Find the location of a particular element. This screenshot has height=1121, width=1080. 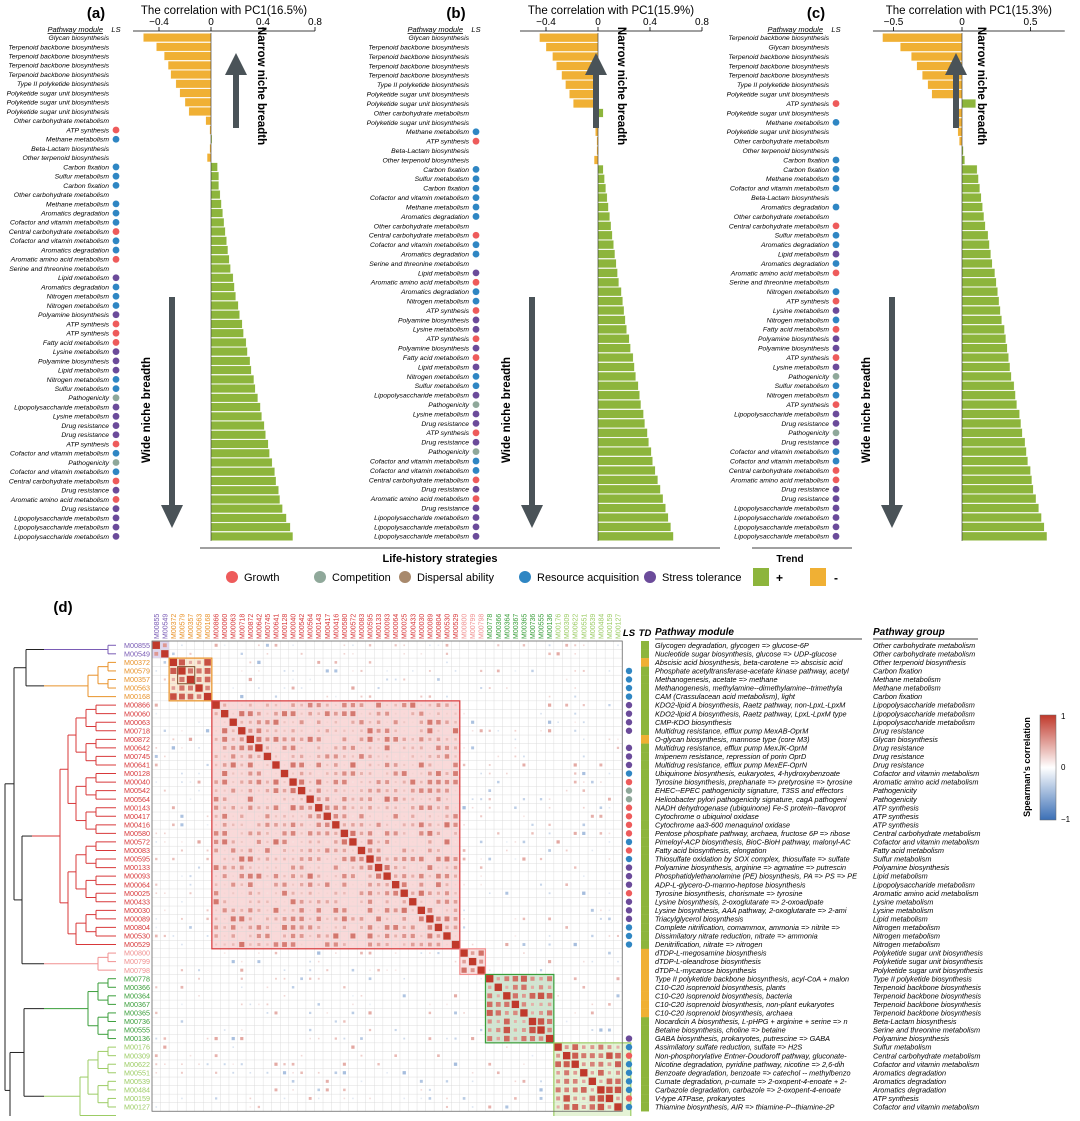

pathway-module-text: C10-C20 isoprenoid biosynthesis, archaea is located at coordinates (724, 1013).